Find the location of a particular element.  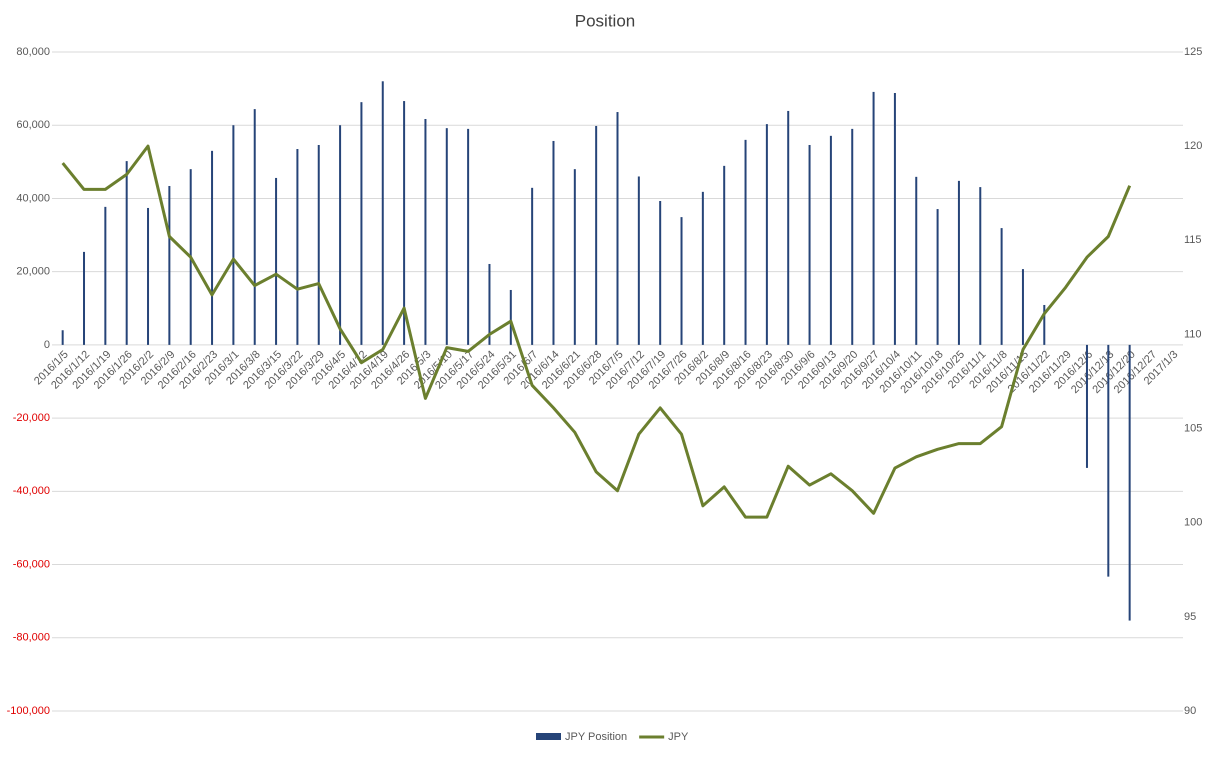

y-tick-label: 60,000 is located at coordinates (33, 125).